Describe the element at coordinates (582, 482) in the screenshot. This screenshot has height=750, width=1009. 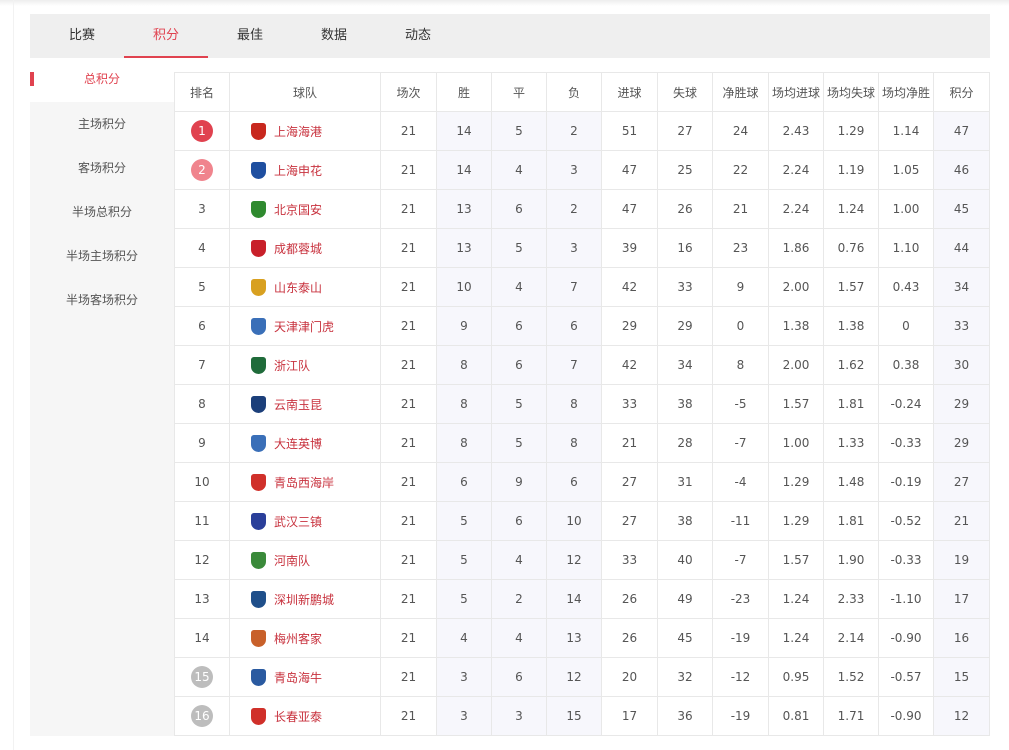
I see `table-row: 10 青岛西海岸 21 6 9 6 27 31 -4 1.29 1.48 -0.19 27` at that location.